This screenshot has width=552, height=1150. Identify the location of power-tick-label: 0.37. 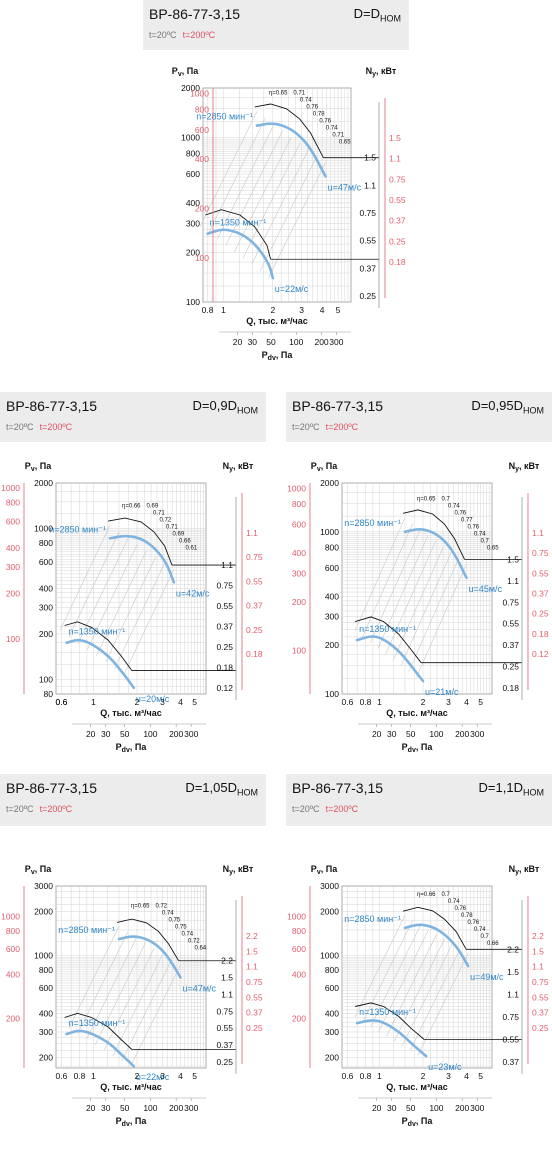
(510, 1062).